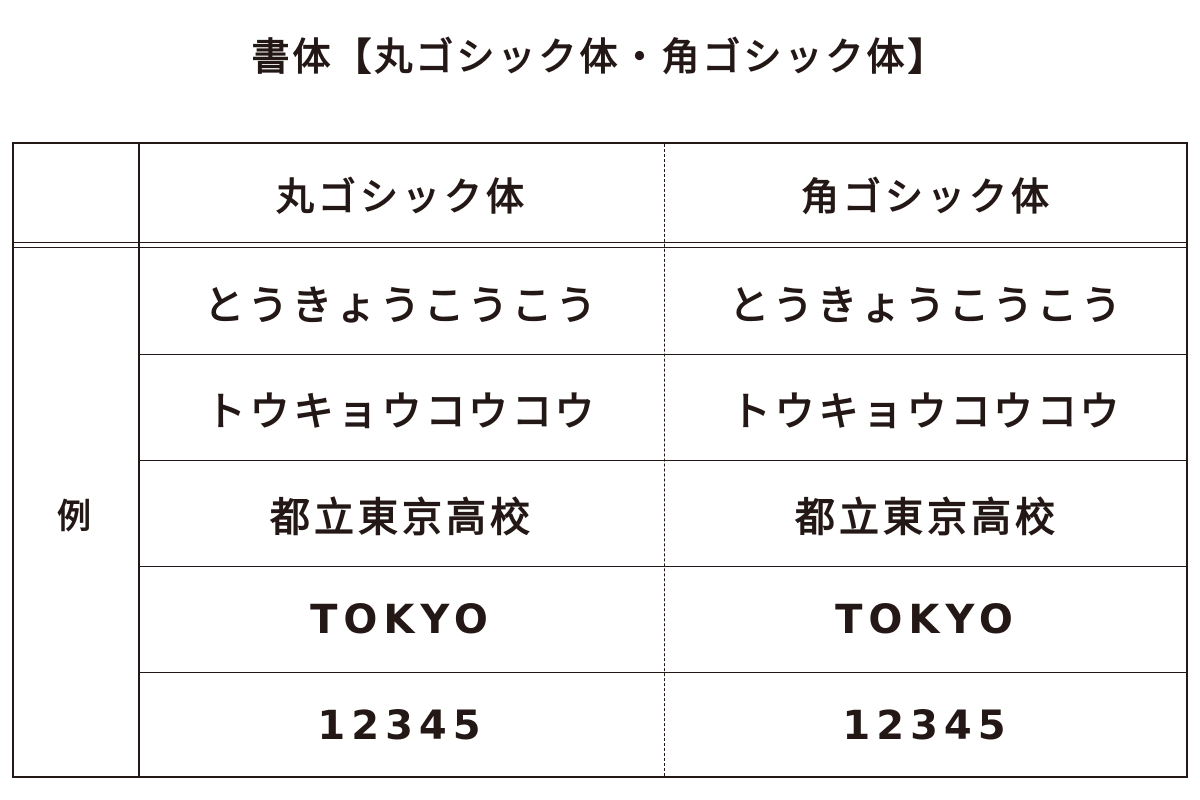 The image size is (1200, 800). Describe the element at coordinates (926, 196) in the screenshot. I see `header-kaku-gothic: 角ゴシック体` at that location.